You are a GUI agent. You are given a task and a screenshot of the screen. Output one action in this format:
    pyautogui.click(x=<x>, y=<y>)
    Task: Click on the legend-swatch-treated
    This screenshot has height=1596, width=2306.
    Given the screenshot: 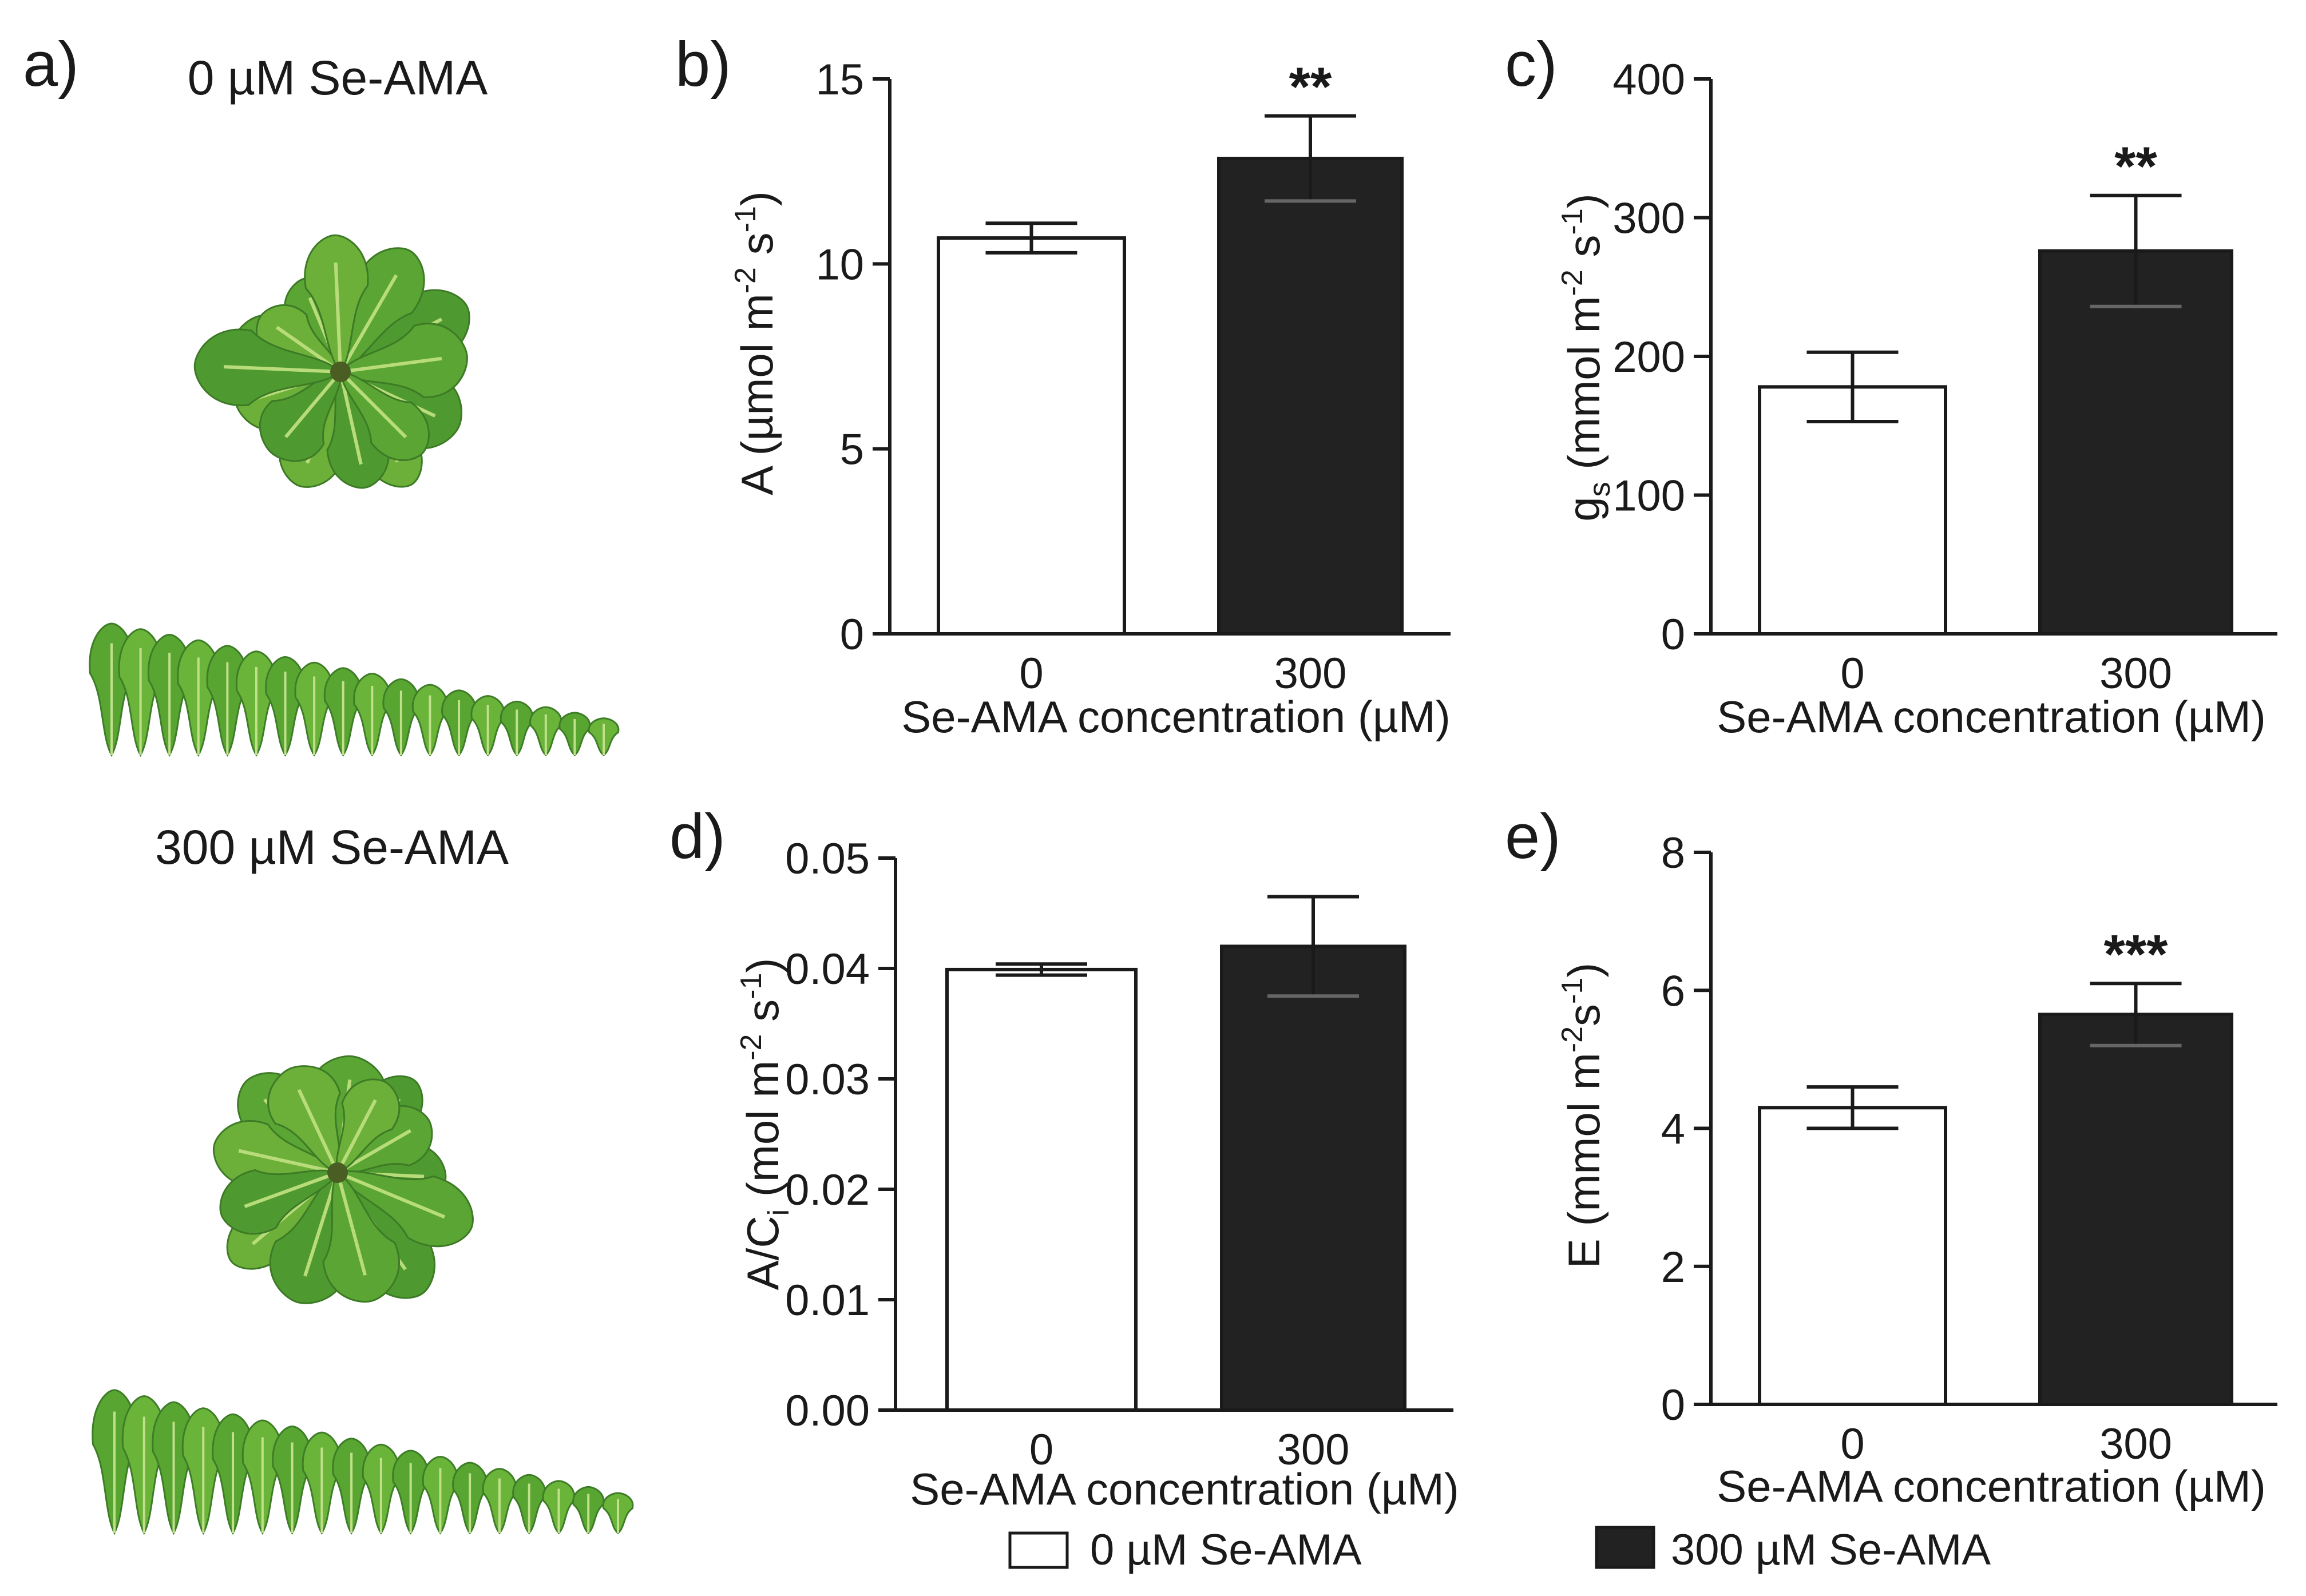 What is the action you would take?
    pyautogui.click(x=1625, y=1547)
    